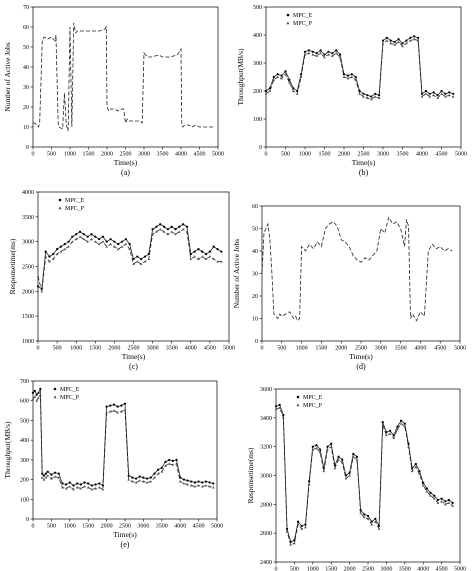  Describe the element at coordinates (302, 349) in the screenshot. I see `x-tick-label: 1000` at that location.